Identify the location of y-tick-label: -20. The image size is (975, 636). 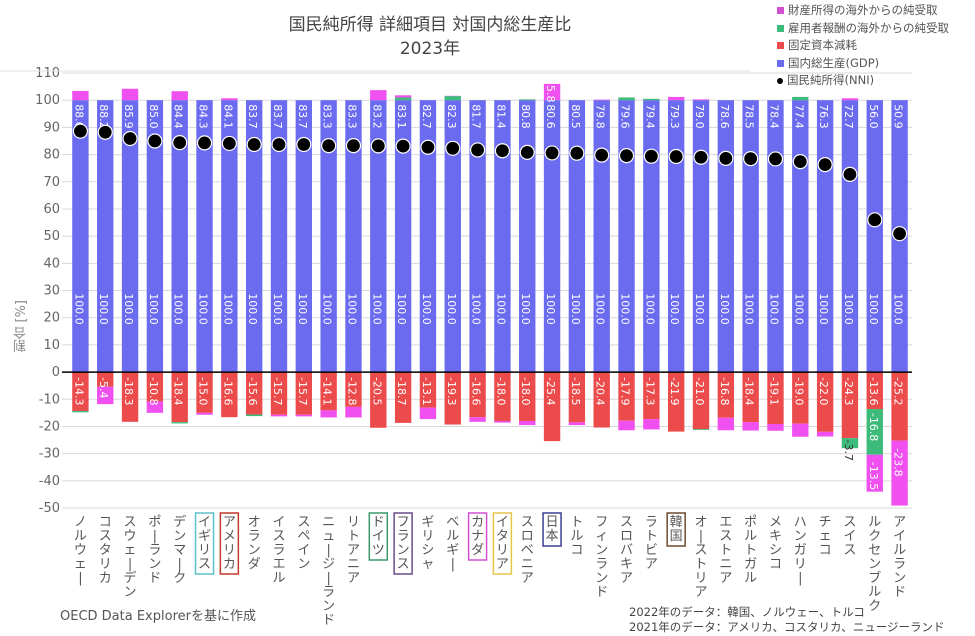
(49, 426).